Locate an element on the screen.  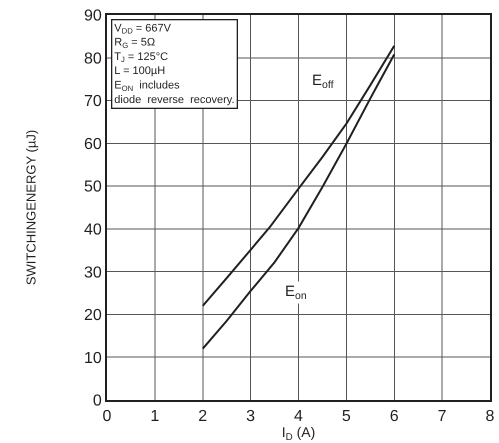
x-tick-label: 3 is located at coordinates (251, 417).